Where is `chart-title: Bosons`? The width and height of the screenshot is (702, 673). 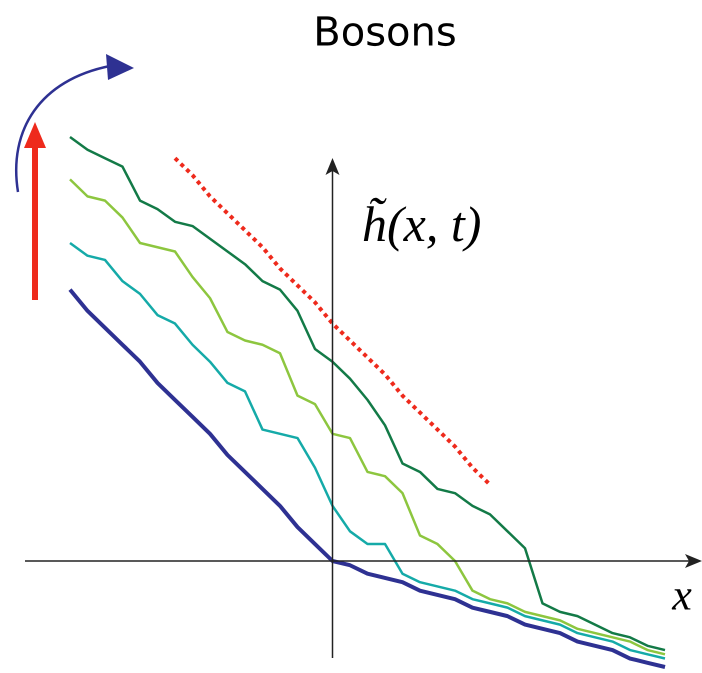 chart-title: Bosons is located at coordinates (385, 32).